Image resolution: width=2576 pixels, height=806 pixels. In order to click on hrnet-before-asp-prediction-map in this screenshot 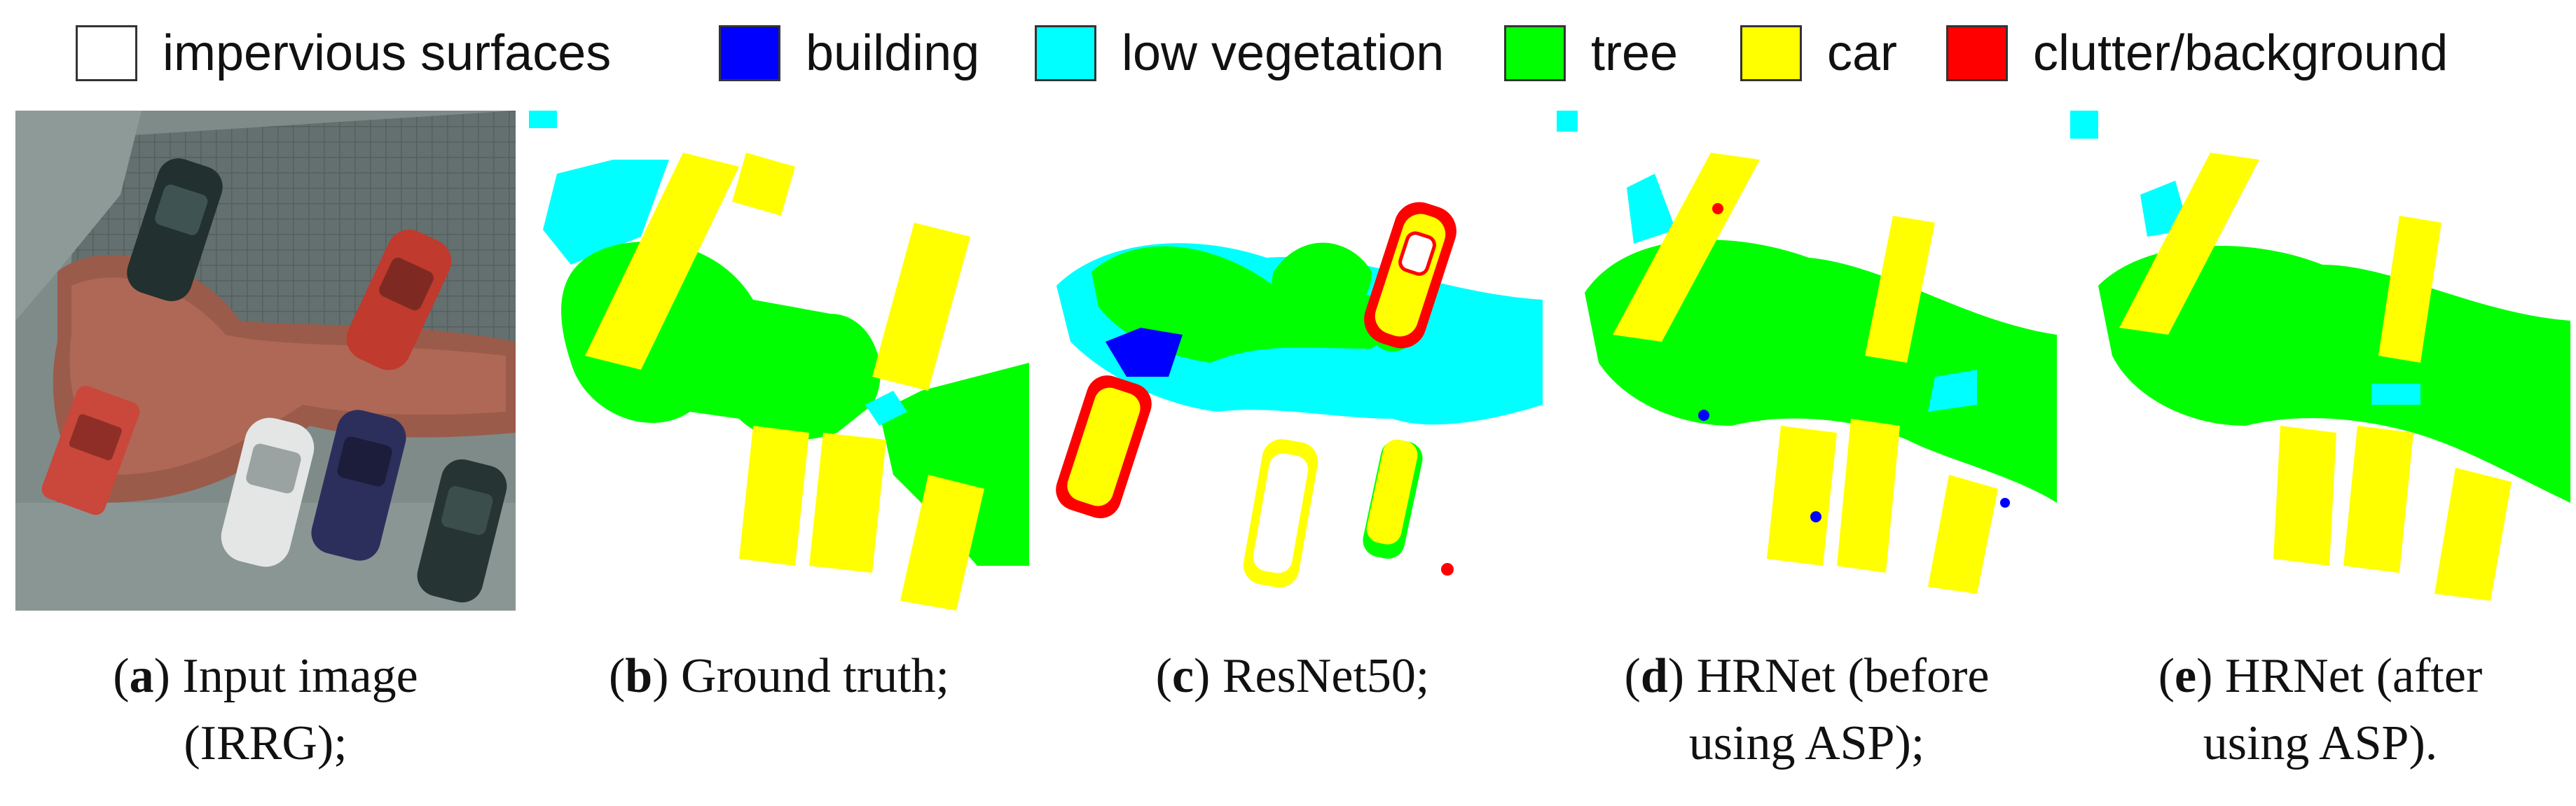, I will do `click(1807, 361)`.